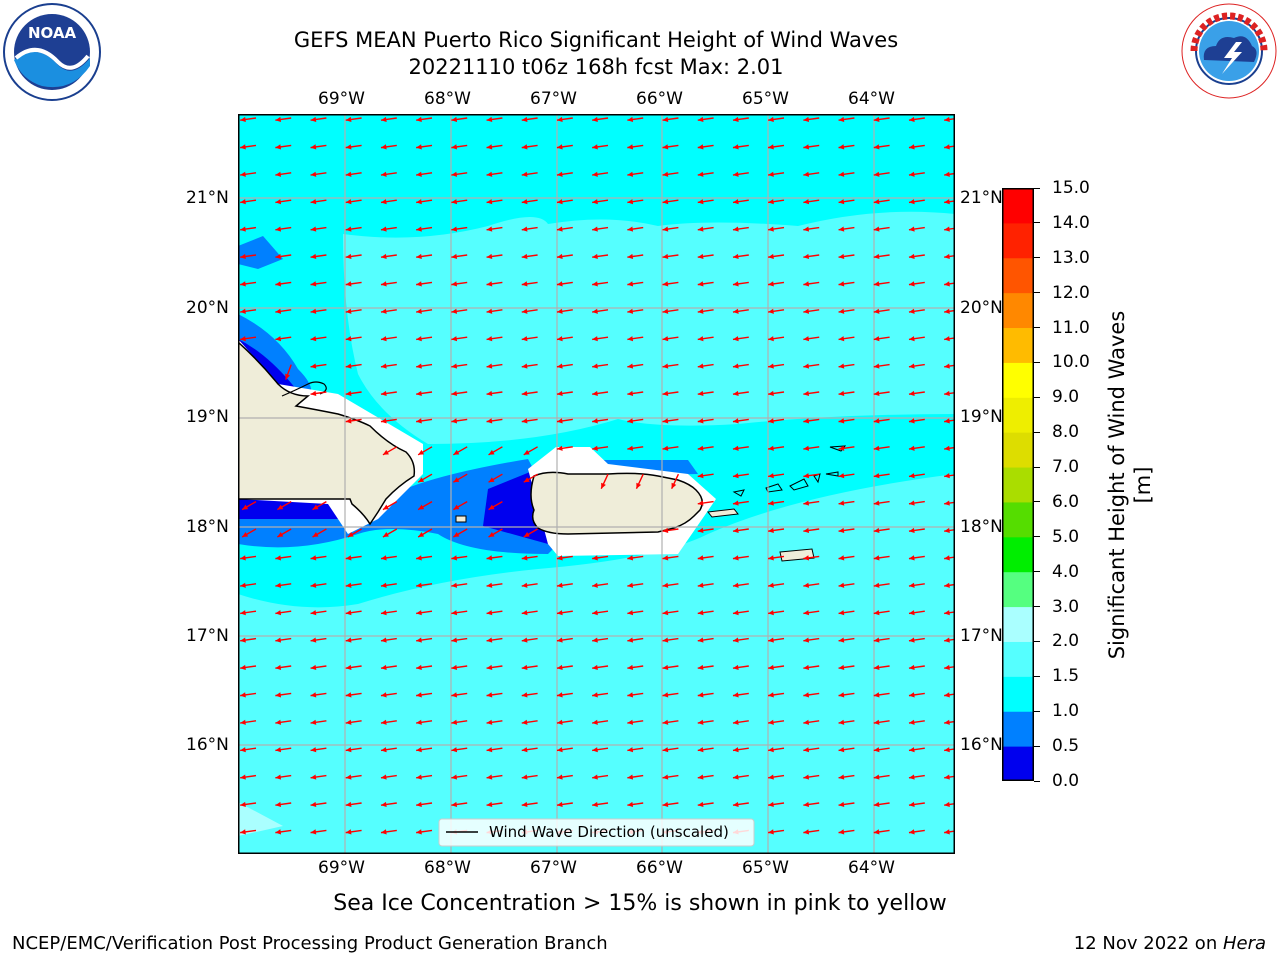 The image size is (1280, 960). I want to click on lat-label-left: 17°N, so click(207, 636).